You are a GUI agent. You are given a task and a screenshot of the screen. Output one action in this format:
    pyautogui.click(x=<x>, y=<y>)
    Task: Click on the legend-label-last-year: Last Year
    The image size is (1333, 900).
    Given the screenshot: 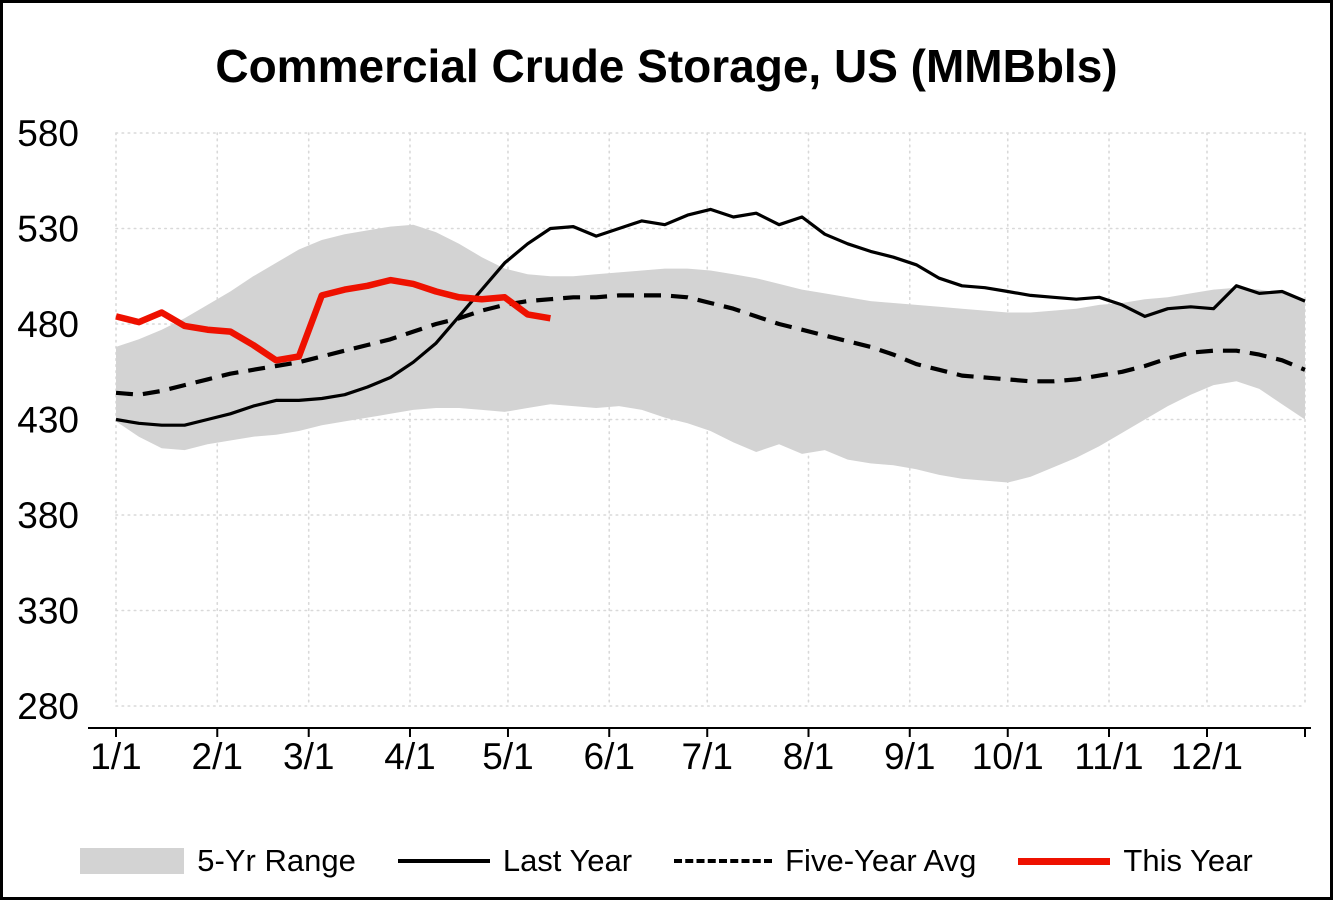 What is the action you would take?
    pyautogui.click(x=567, y=860)
    